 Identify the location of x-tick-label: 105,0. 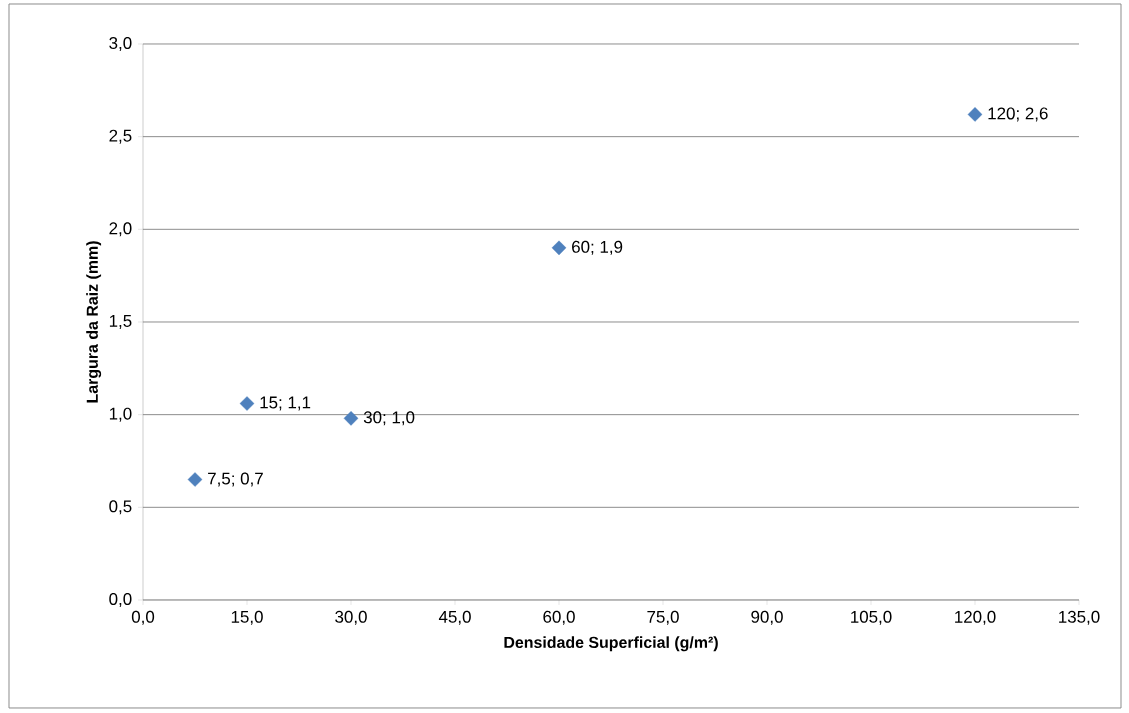
(871, 617).